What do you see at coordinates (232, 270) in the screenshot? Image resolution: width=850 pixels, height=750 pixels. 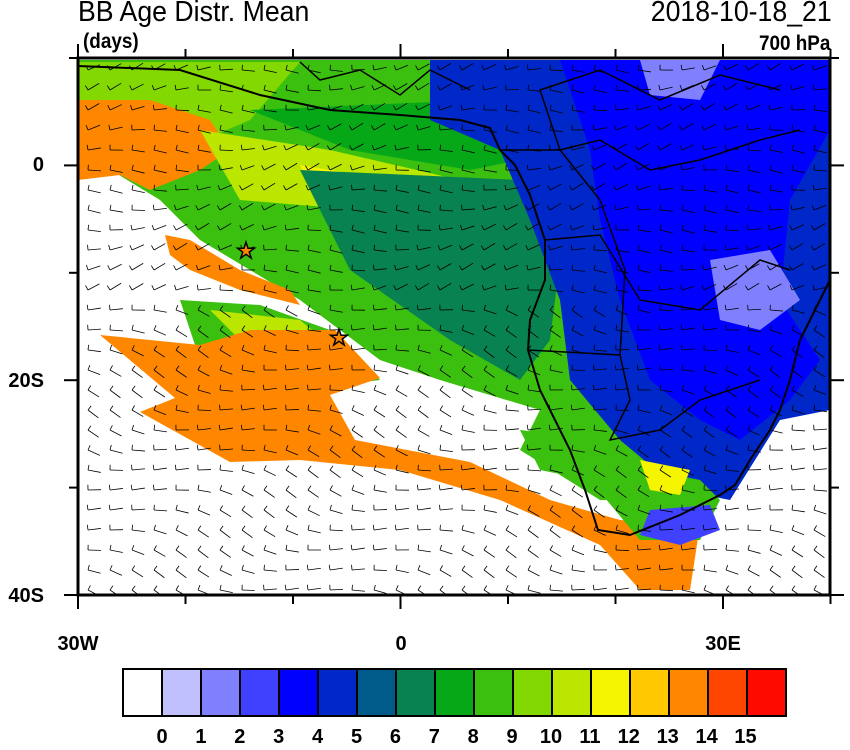 I see `plume-orange-sw` at bounding box center [232, 270].